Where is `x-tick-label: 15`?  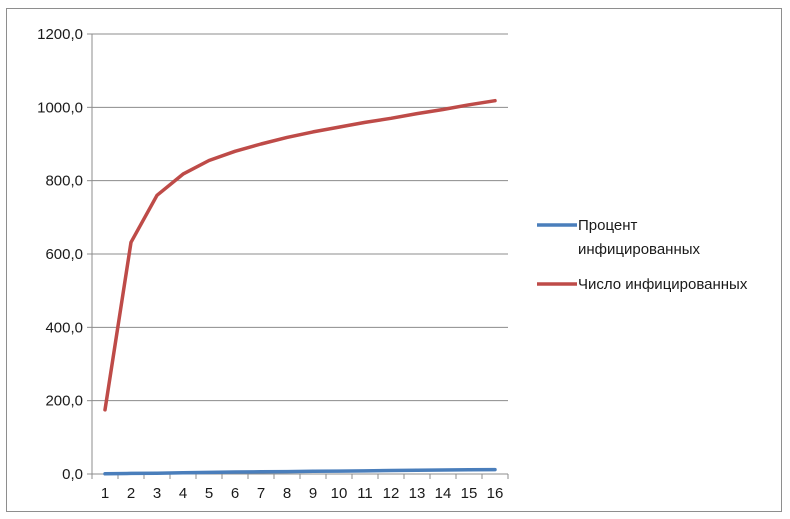 x-tick-label: 15 is located at coordinates (469, 493).